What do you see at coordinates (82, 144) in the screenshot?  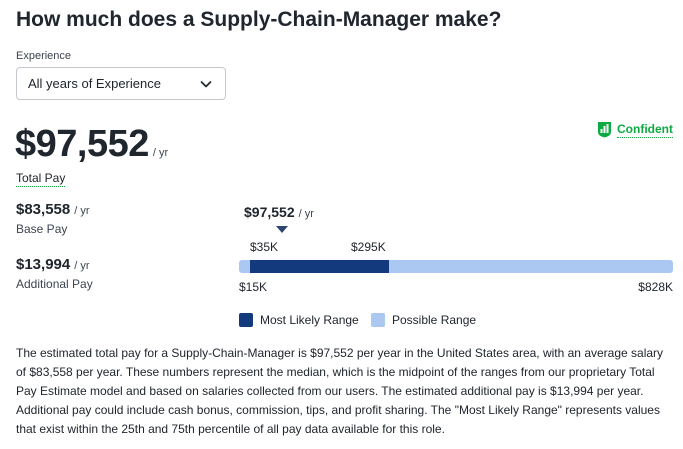 I see `total-pay-value: $97,552` at bounding box center [82, 144].